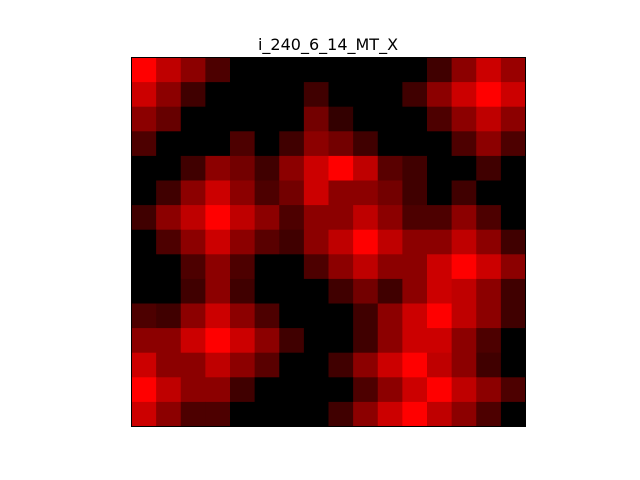  Describe the element at coordinates (440, 242) in the screenshot. I see `heatmap-cell-r7-c12` at that location.